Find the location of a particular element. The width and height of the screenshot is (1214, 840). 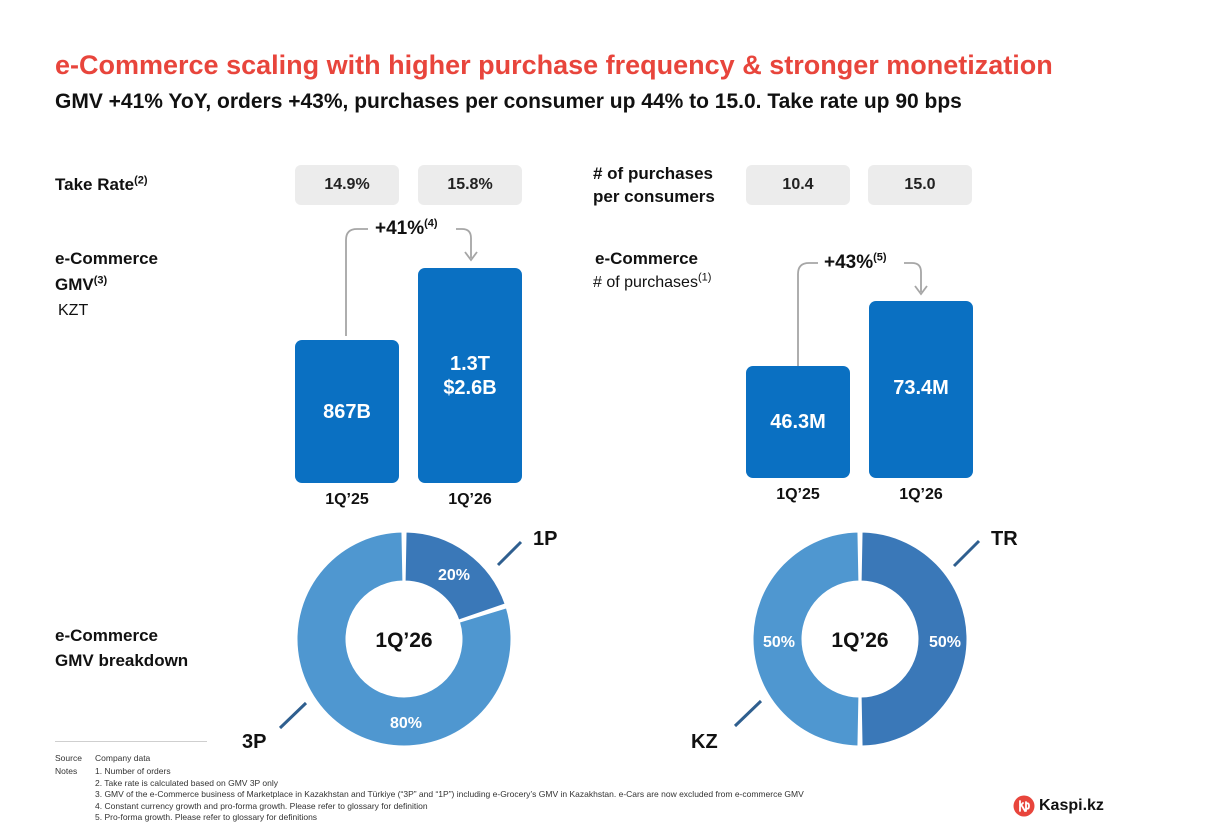

market-breakdown-slice-kz is located at coordinates (806, 639).